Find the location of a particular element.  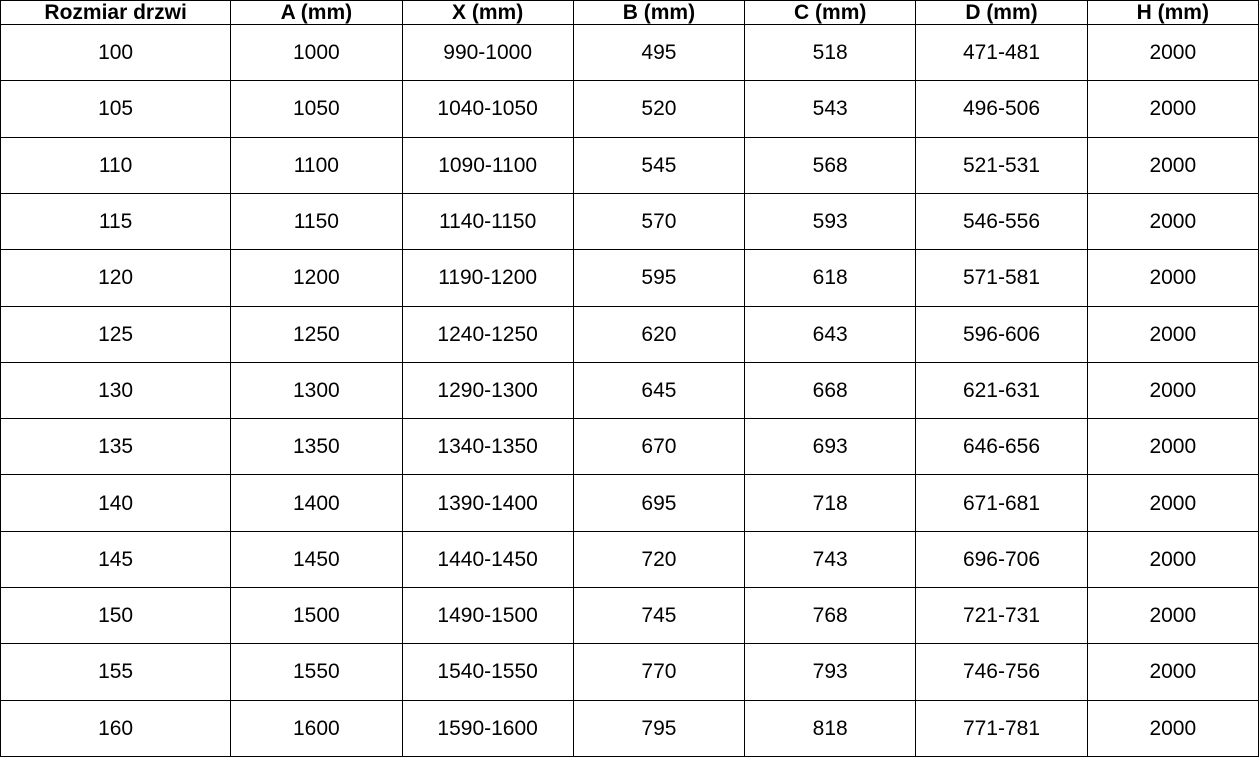

table-row: 140 1400 1390-1400 695 718 671-681 2000 is located at coordinates (629, 503).